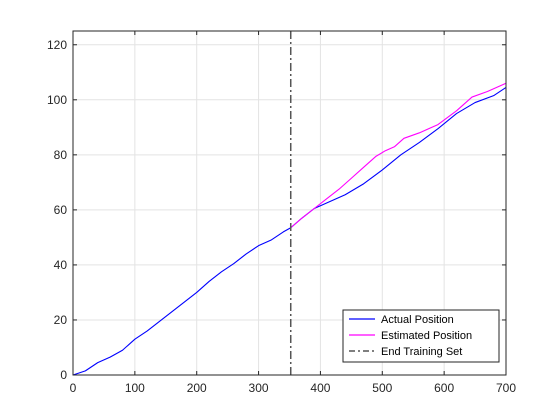 The width and height of the screenshot is (560, 420). What do you see at coordinates (421, 352) in the screenshot?
I see `legend-entry-end-training-set: End Training Set` at bounding box center [421, 352].